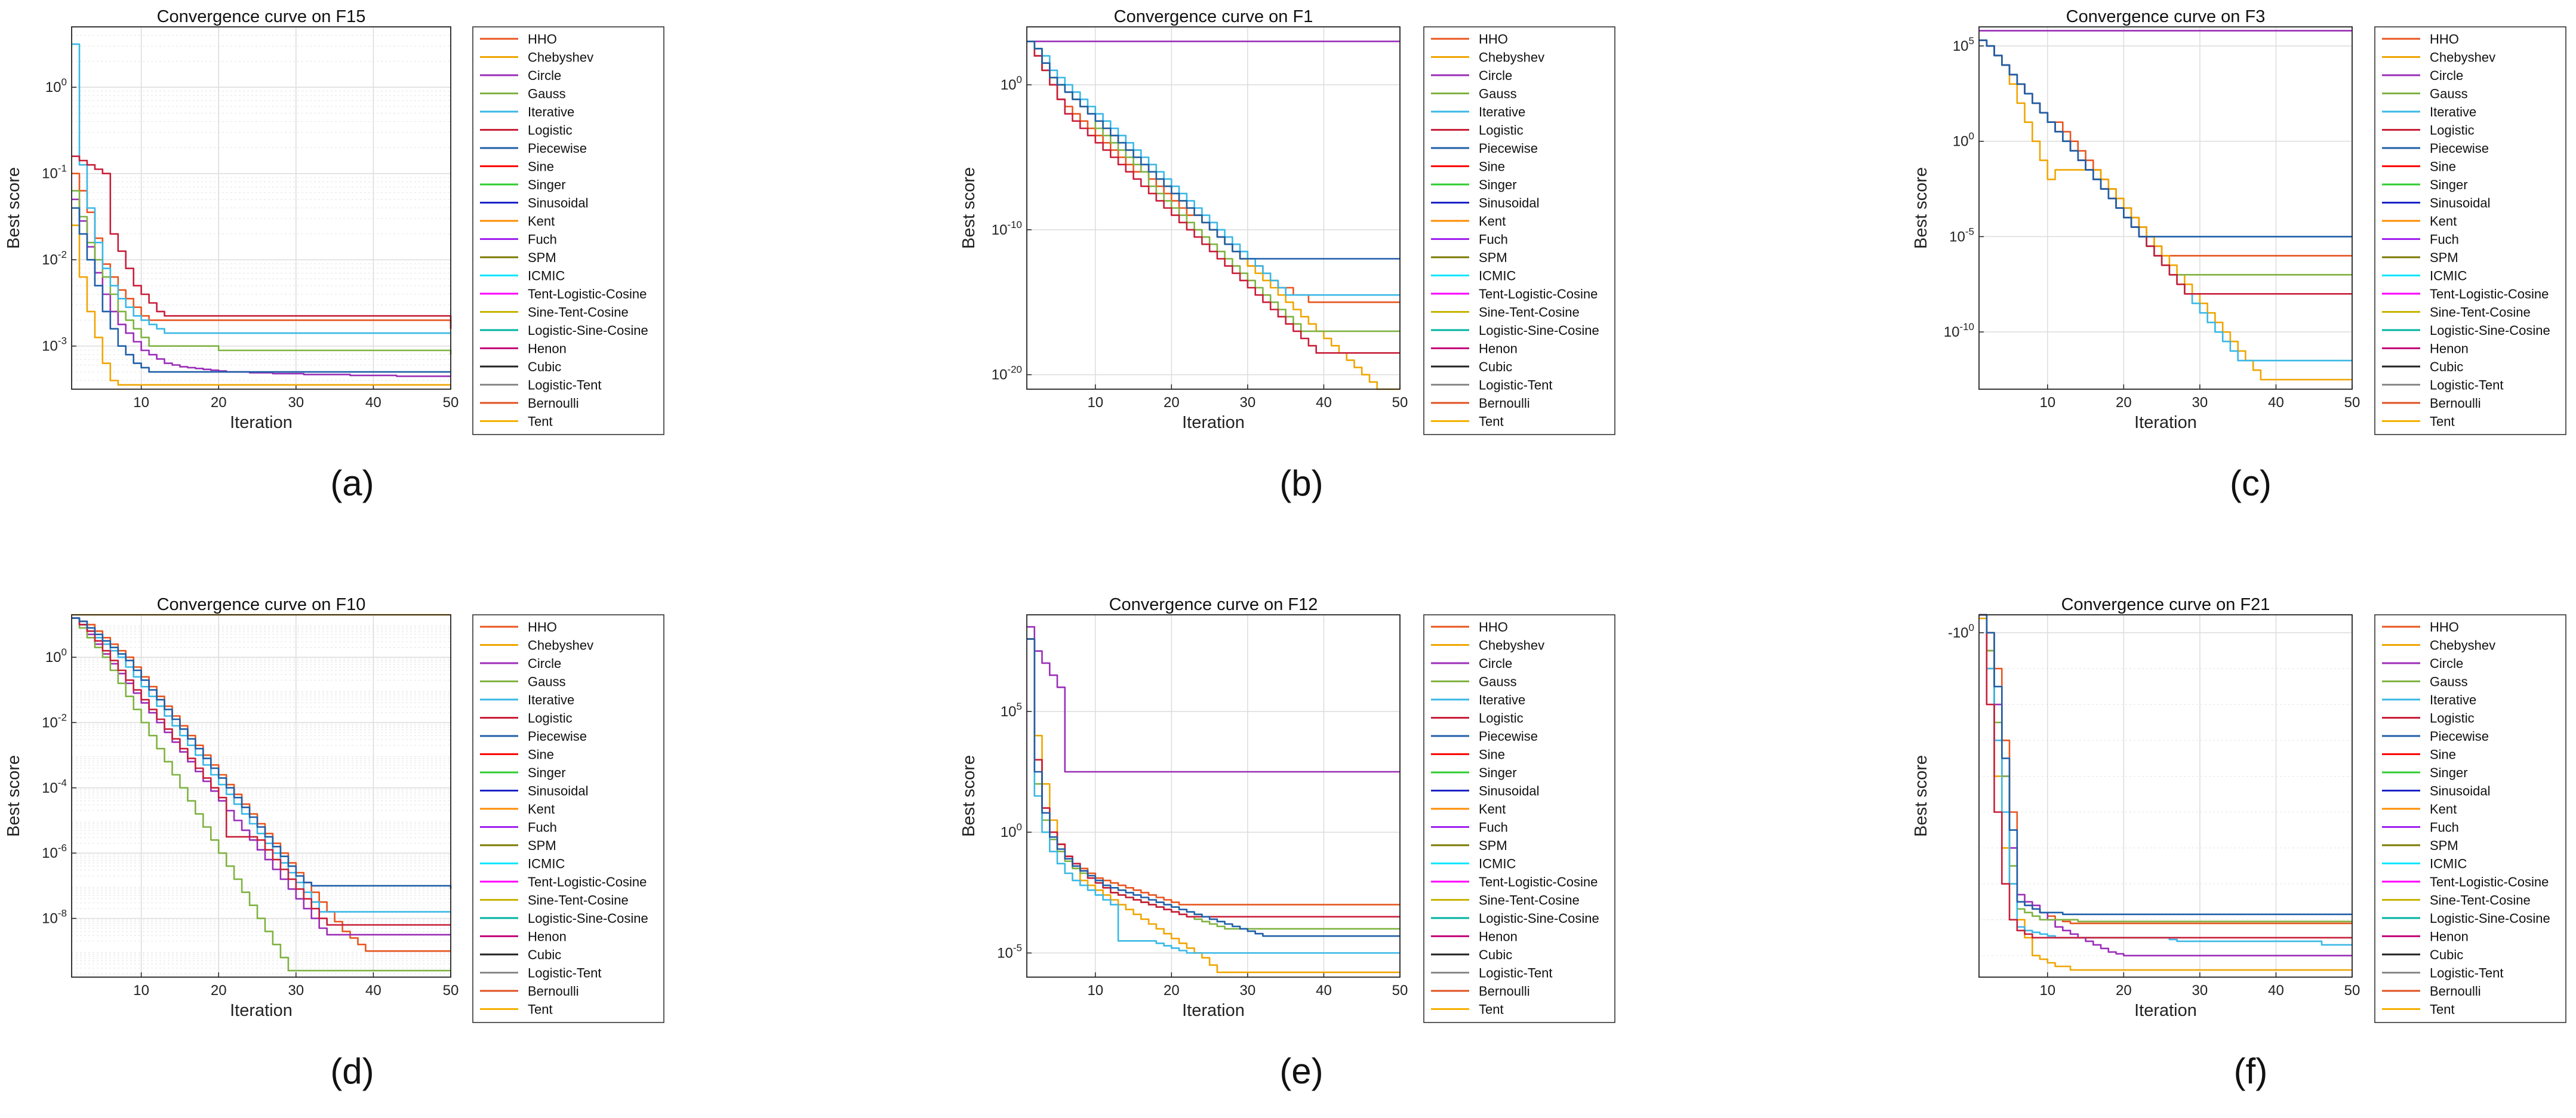  What do you see at coordinates (560, 58) in the screenshot?
I see `legend-label: Chebyshev` at bounding box center [560, 58].